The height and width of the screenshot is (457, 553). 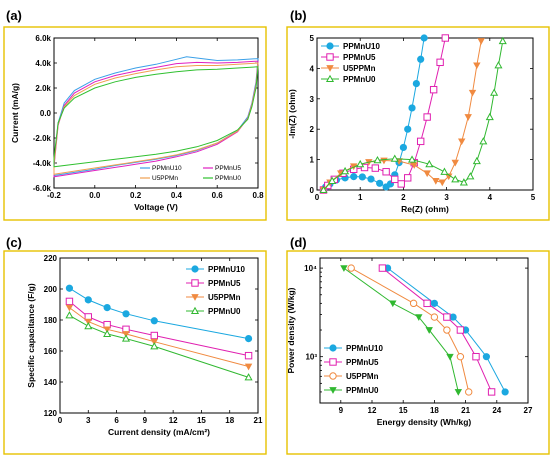 I want to click on legend: PPMnU10 PPMnU5 U5PPMn PPMnU0, so click(x=350, y=63).